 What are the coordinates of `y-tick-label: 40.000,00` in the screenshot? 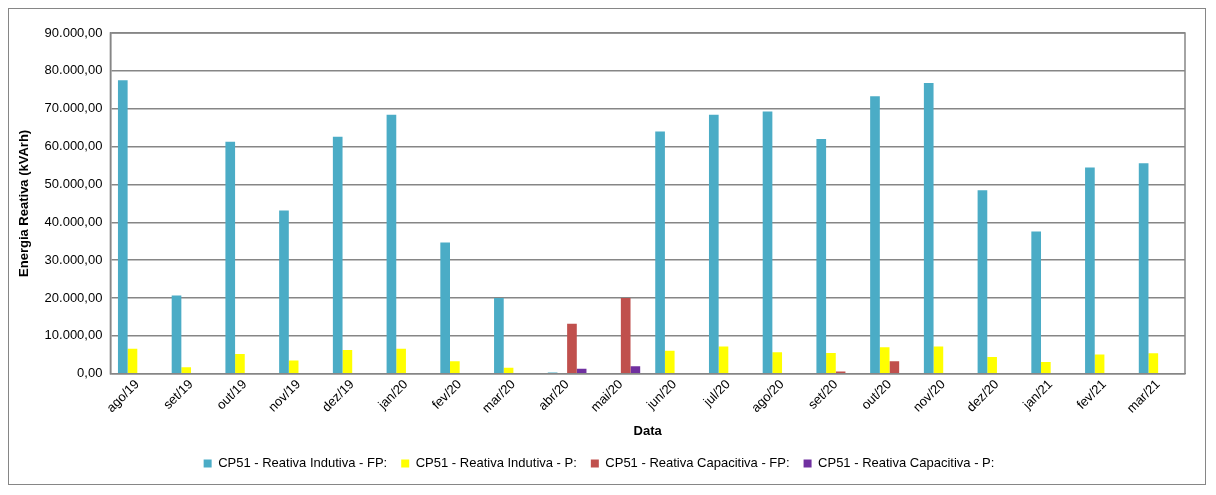 It's located at (73, 221).